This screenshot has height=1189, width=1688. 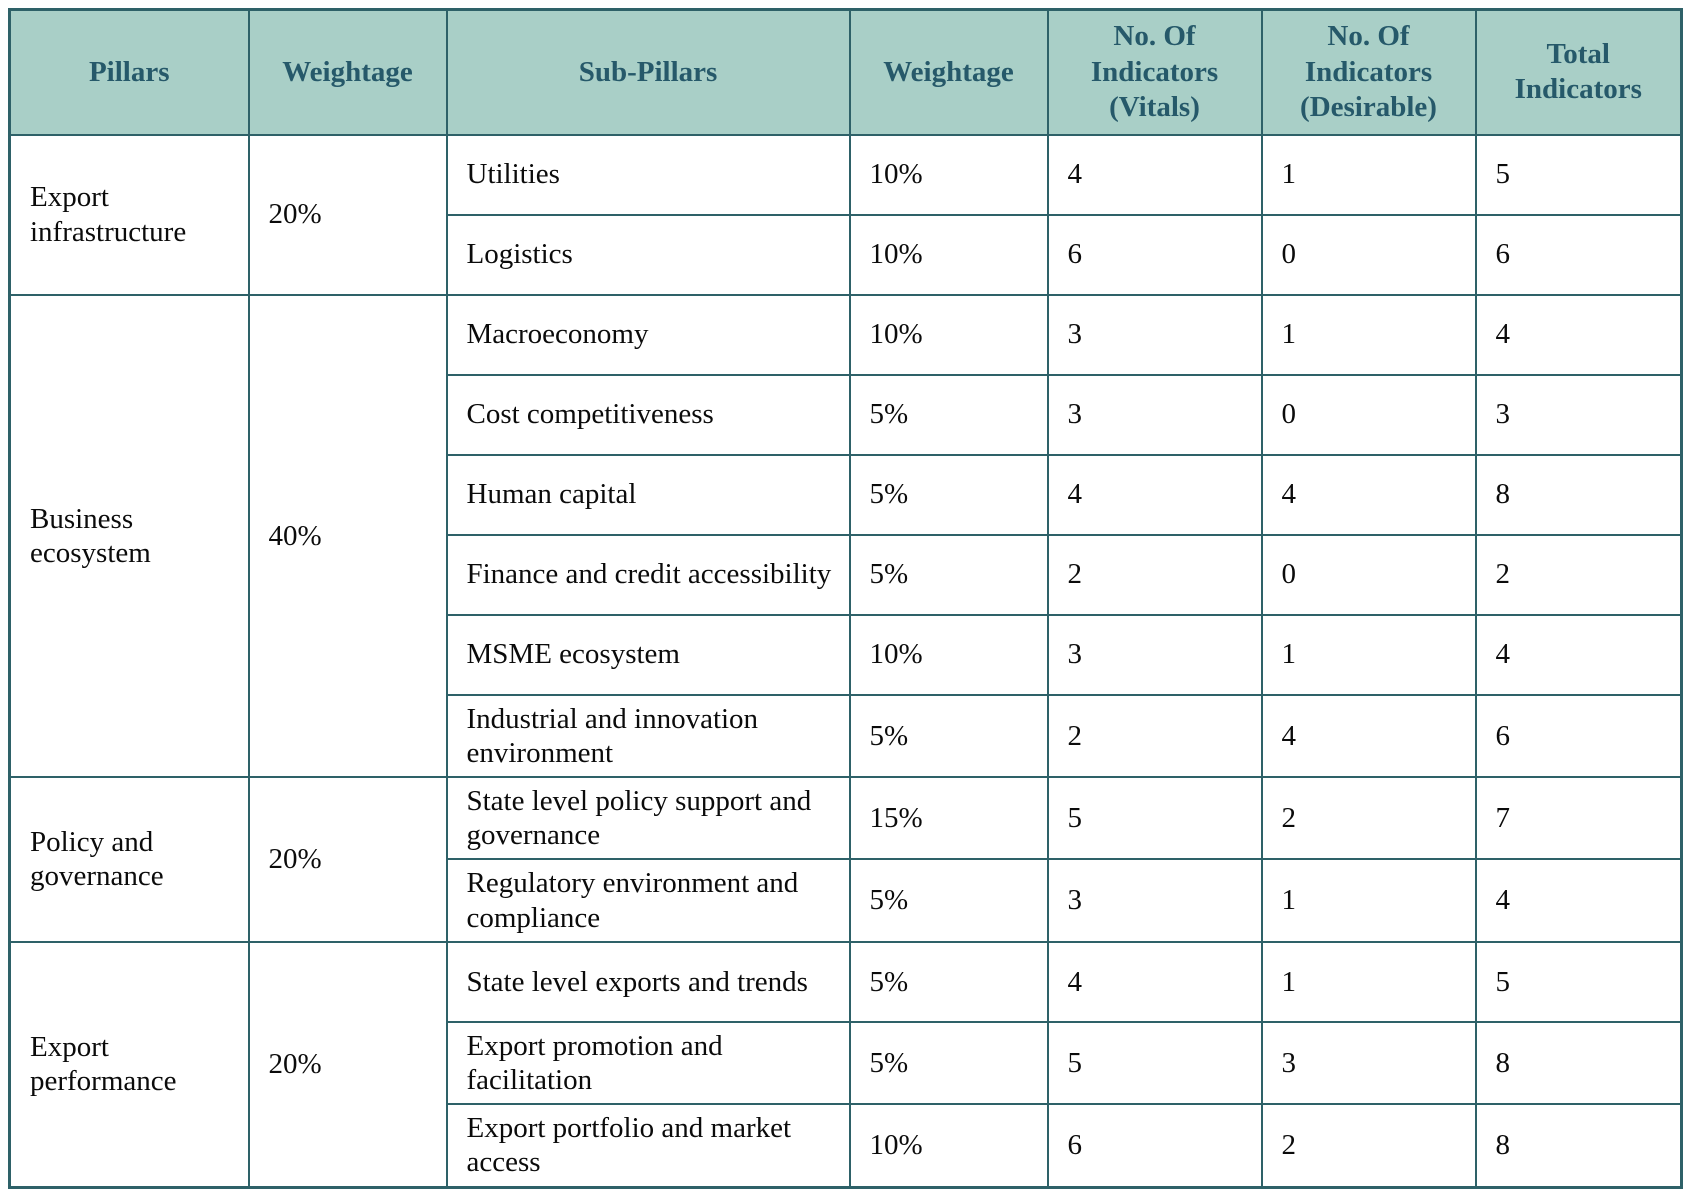 I want to click on col-header-subpillar-weightage: Weightage, so click(x=948, y=72).